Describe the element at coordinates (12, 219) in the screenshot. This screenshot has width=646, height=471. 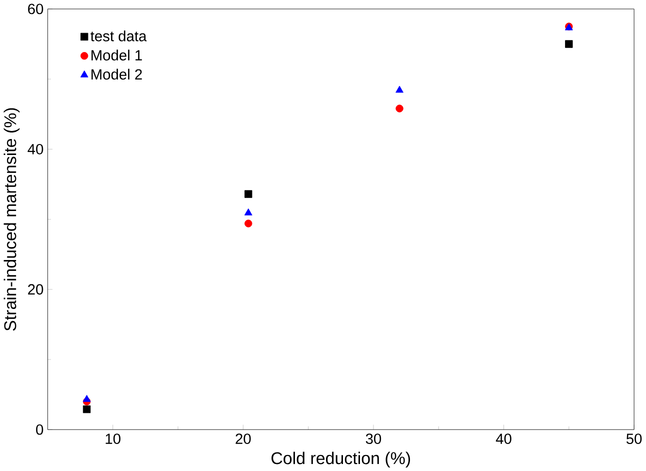
I see `y-axis-title: Strain-induced martensite (%)` at that location.